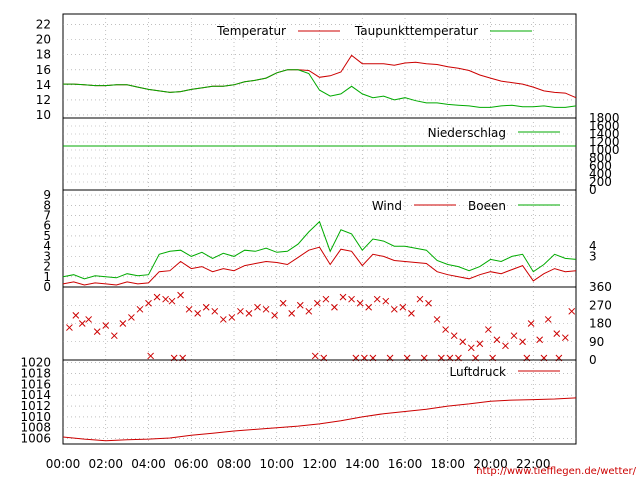  I want to click on y-tick-label: 200, so click(600, 182).